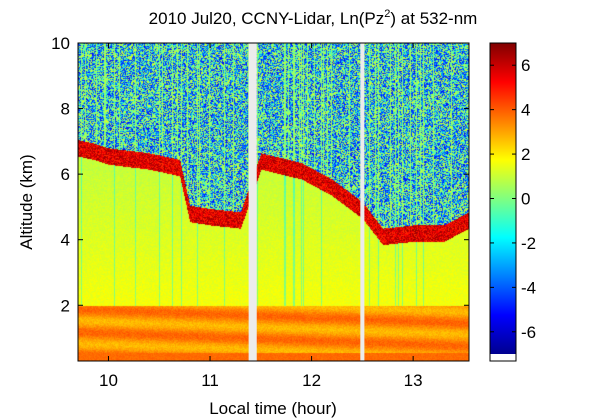  I want to click on title-superscript: 2, so click(387, 14).